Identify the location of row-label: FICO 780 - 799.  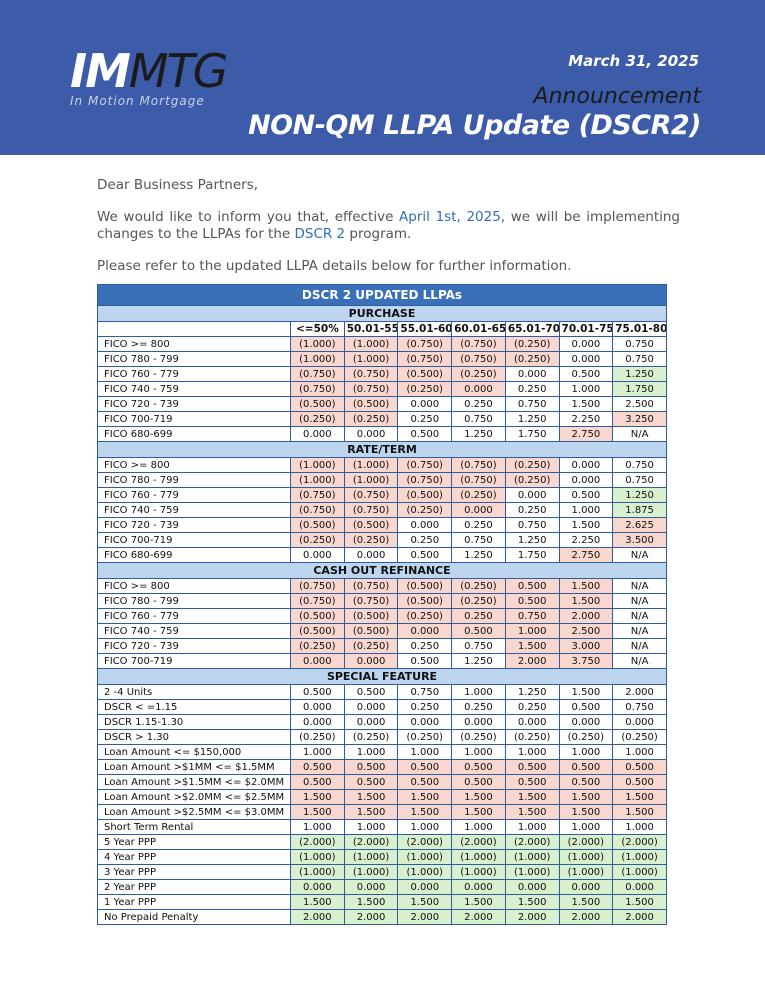
(194, 480).